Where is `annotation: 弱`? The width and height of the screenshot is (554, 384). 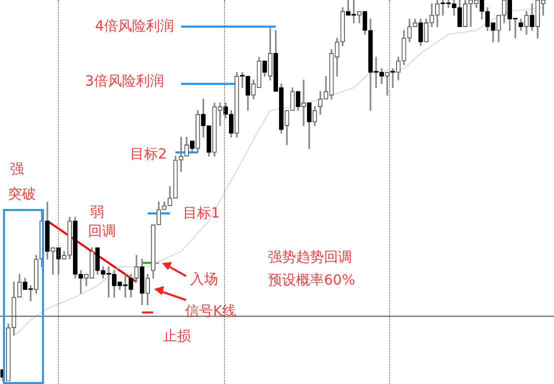
annotation: 弱 is located at coordinates (97, 212).